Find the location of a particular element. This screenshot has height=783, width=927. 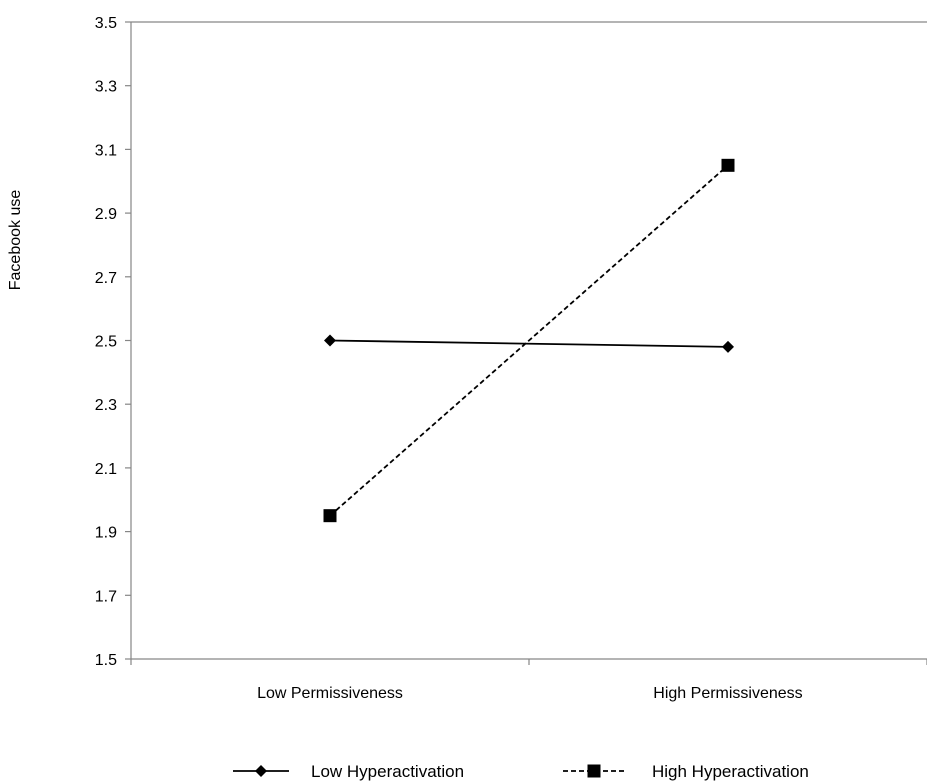

y-tick-label: 2.7 is located at coordinates (106, 278).